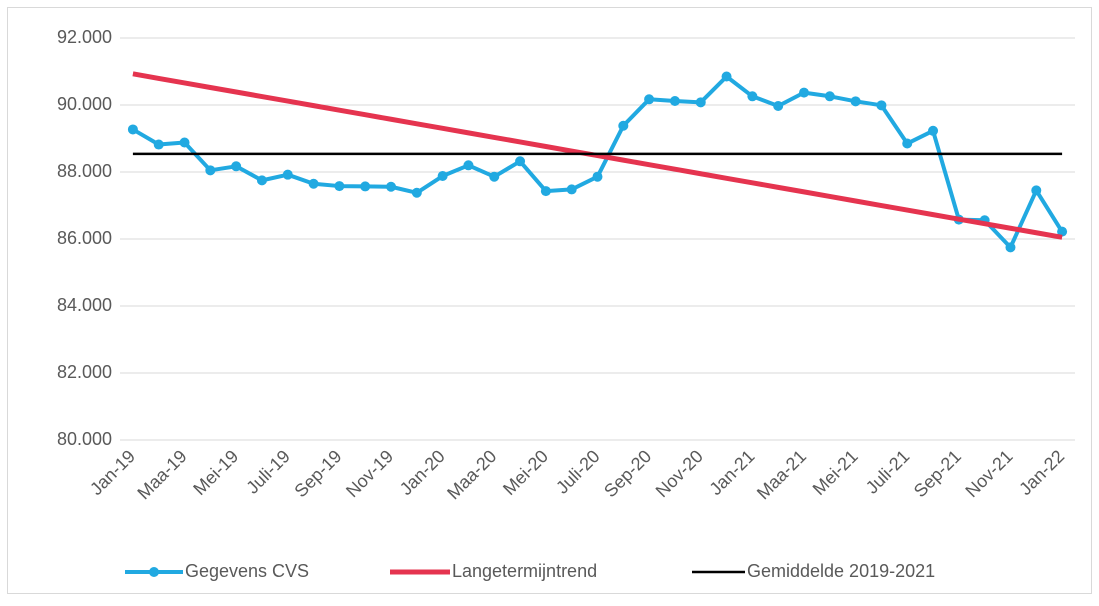 The image size is (1099, 606). Describe the element at coordinates (524, 571) in the screenshot. I see `legend-label: Langetermijntrend` at that location.